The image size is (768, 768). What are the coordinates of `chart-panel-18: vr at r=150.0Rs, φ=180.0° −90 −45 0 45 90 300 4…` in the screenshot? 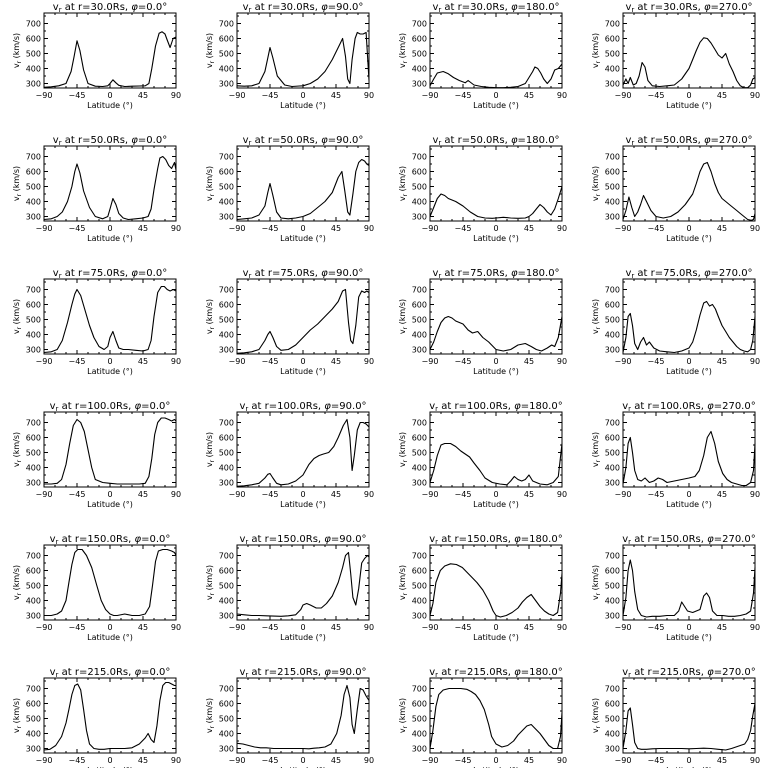 It's located at (482, 588).